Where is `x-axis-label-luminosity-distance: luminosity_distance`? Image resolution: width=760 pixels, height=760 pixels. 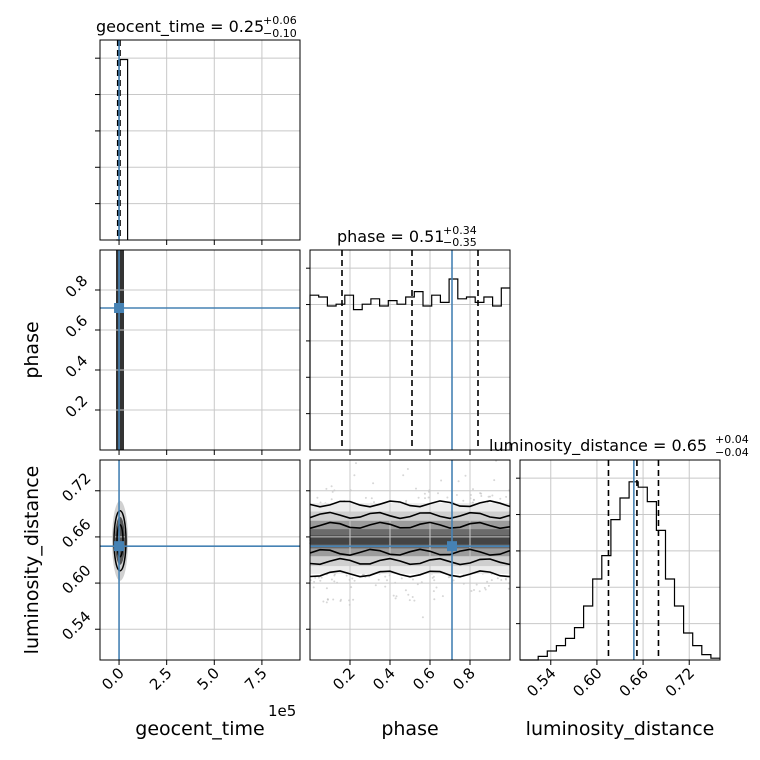
x-axis-label-luminosity-distance: luminosity_distance is located at coordinates (620, 729).